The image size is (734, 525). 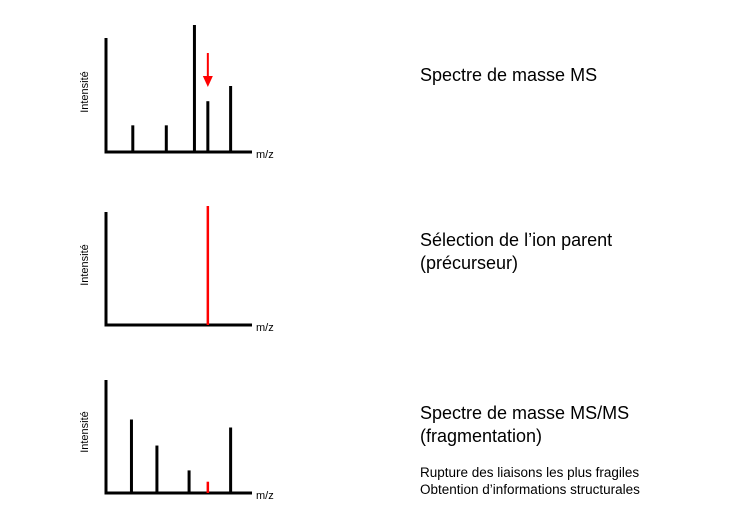 I want to click on caption-selection: Sélection de l’ion parent (précurseur), so click(x=516, y=252).